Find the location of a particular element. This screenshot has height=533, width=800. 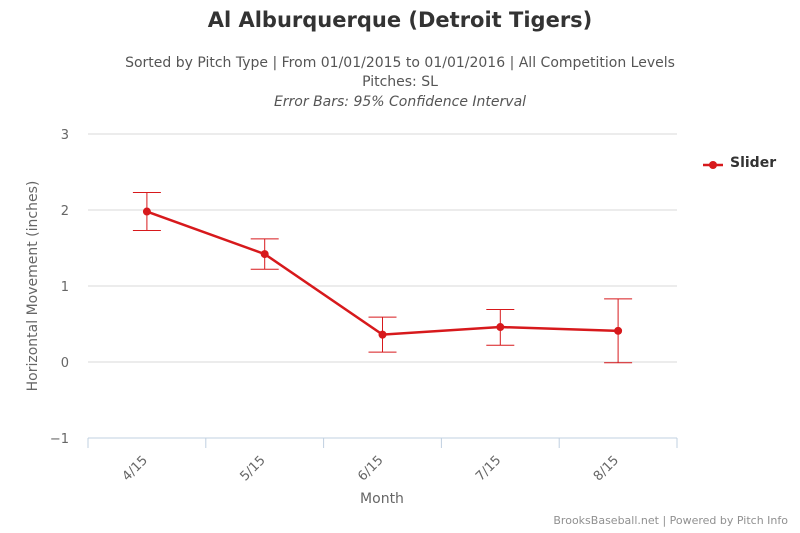

series-slider is located at coordinates (382, 273).